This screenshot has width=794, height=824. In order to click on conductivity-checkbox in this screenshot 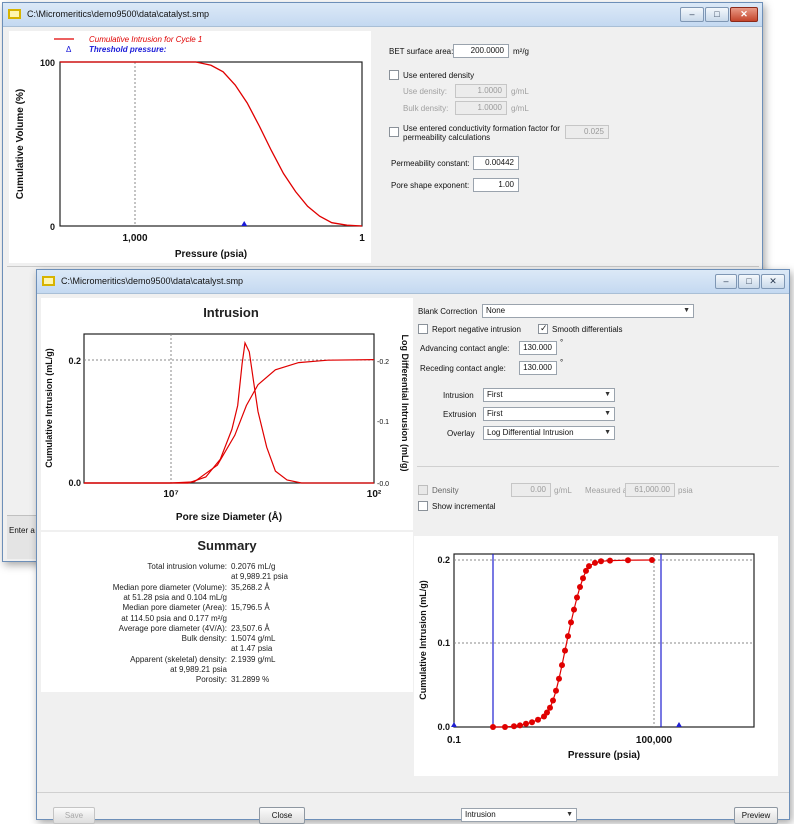, I will do `click(394, 132)`.